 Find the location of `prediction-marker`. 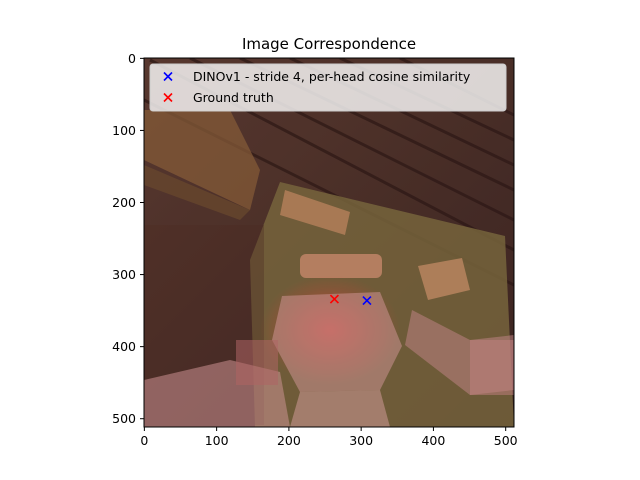

prediction-marker is located at coordinates (367, 300).